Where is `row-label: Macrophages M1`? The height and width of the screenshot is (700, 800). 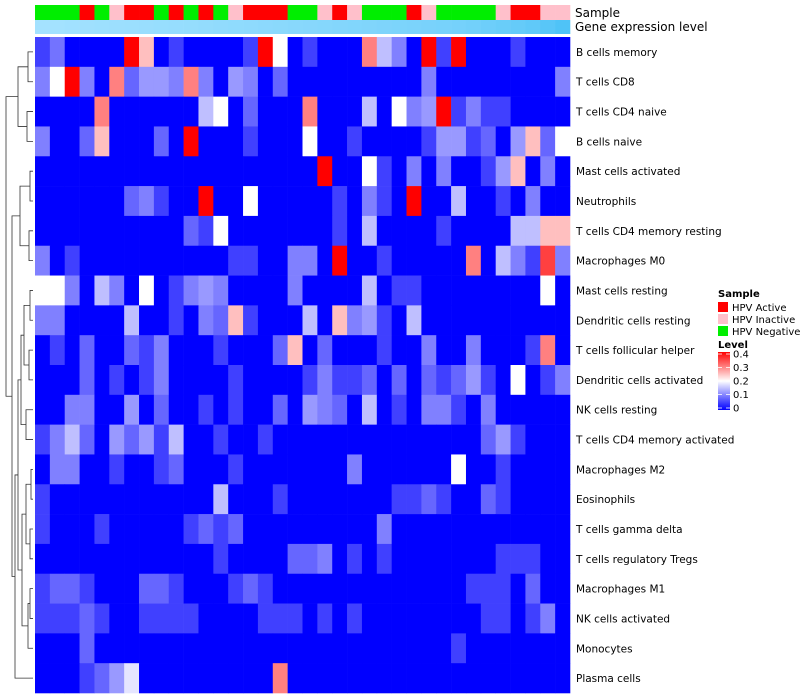 row-label: Macrophages M1 is located at coordinates (620, 590).